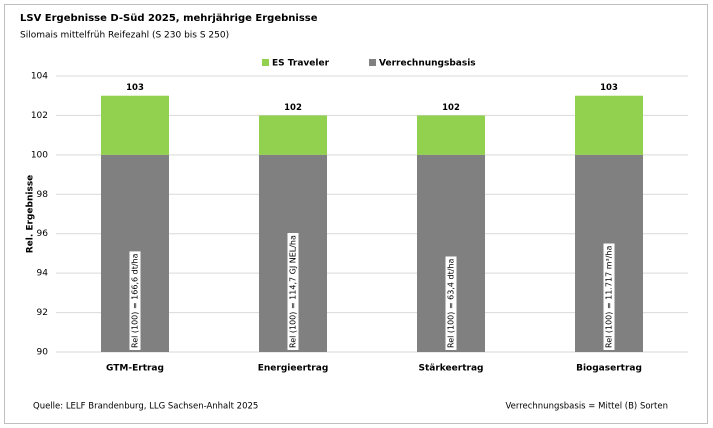  Describe the element at coordinates (301, 64) in the screenshot. I see `legend-label: ES Traveler` at that location.